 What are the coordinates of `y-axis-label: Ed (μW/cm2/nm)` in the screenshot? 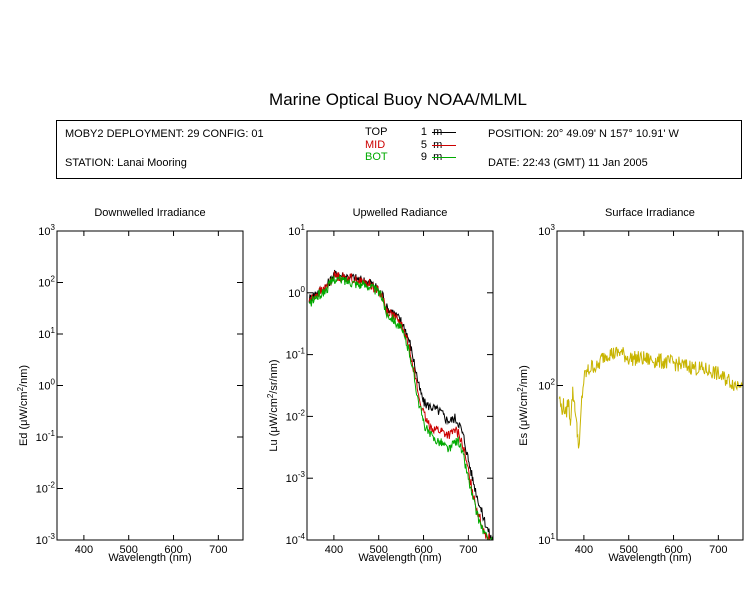 It's located at (23, 405).